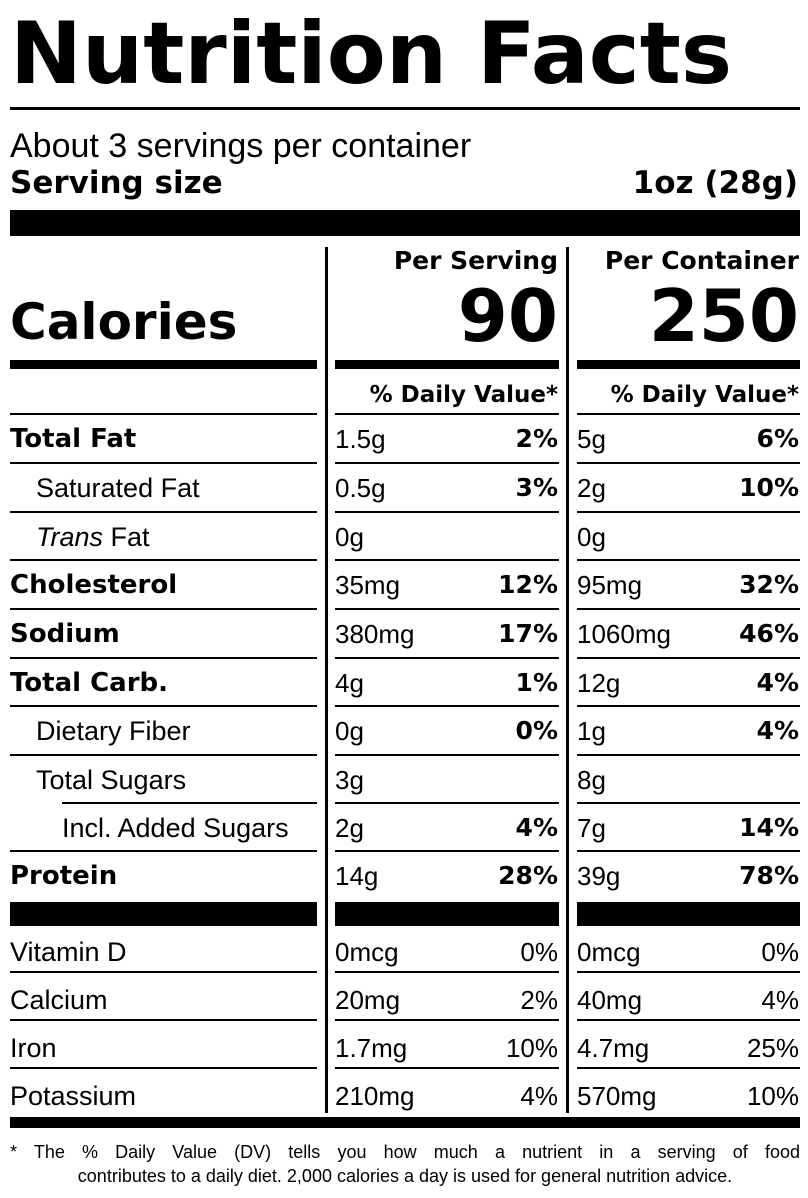 This screenshot has width=808, height=1198. What do you see at coordinates (769, 633) in the screenshot?
I see `container-daily-value: 46%` at bounding box center [769, 633].